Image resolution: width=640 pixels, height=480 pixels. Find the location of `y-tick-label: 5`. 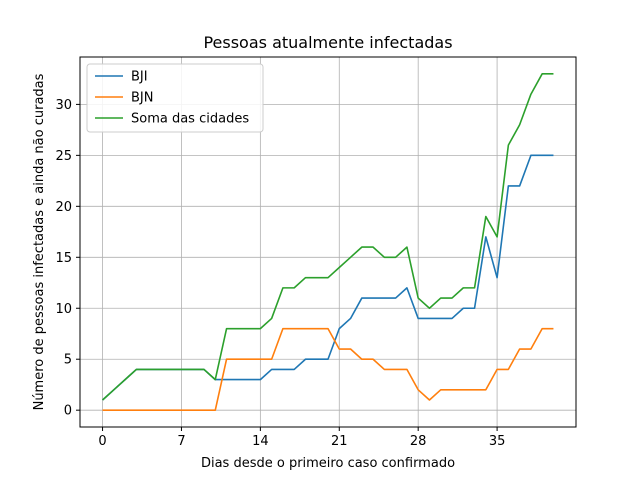

y-tick-label: 5 is located at coordinates (68, 360).